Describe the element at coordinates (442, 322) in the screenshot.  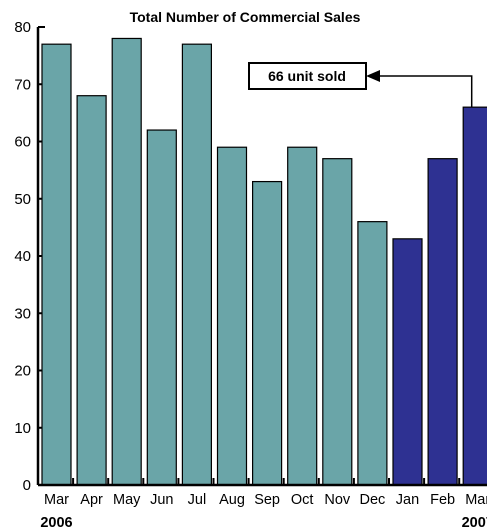
I see `bar-feb-2007` at that location.